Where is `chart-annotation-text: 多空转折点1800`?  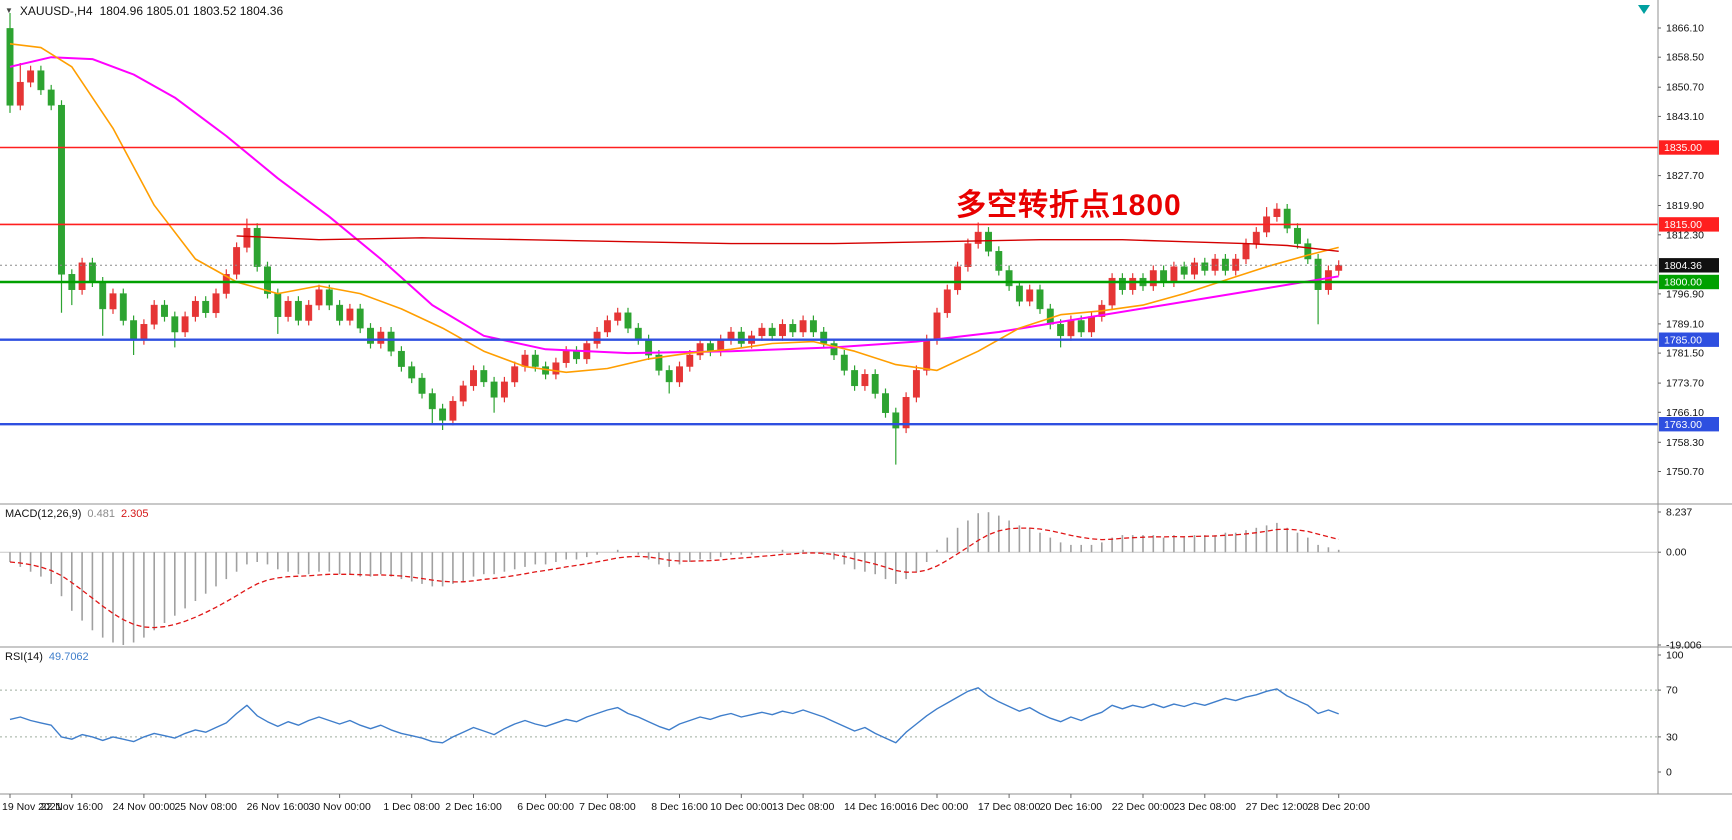
chart-annotation-text: 多空转折点1800 is located at coordinates (1069, 205).